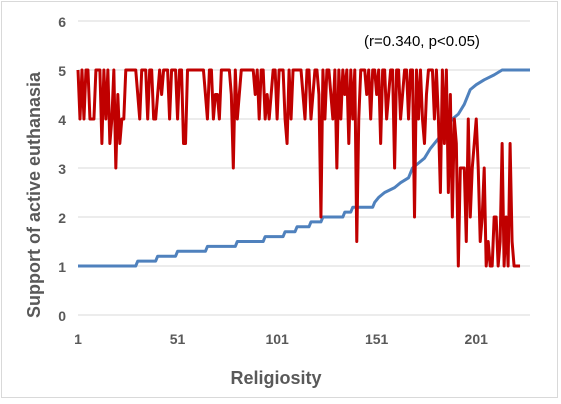 This screenshot has width=561, height=404. What do you see at coordinates (62, 71) in the screenshot?
I see `y-tick-label: 5` at bounding box center [62, 71].